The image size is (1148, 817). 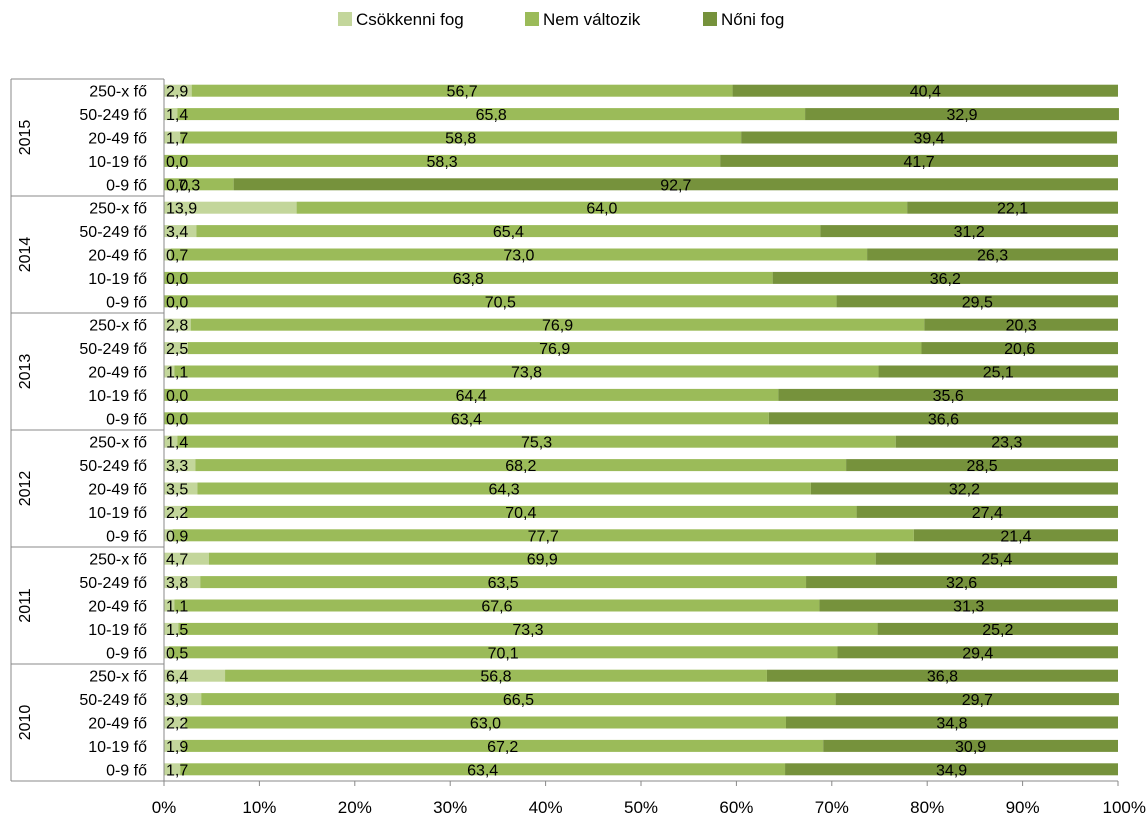 I want to click on data-label: 76,9, so click(x=557, y=326).